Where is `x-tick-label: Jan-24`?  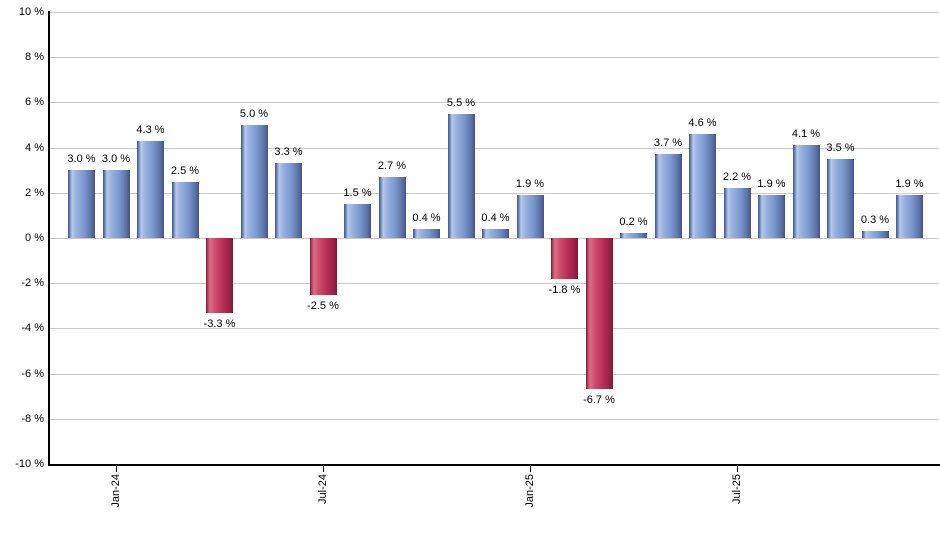
x-tick-label: Jan-24 is located at coordinates (116, 491).